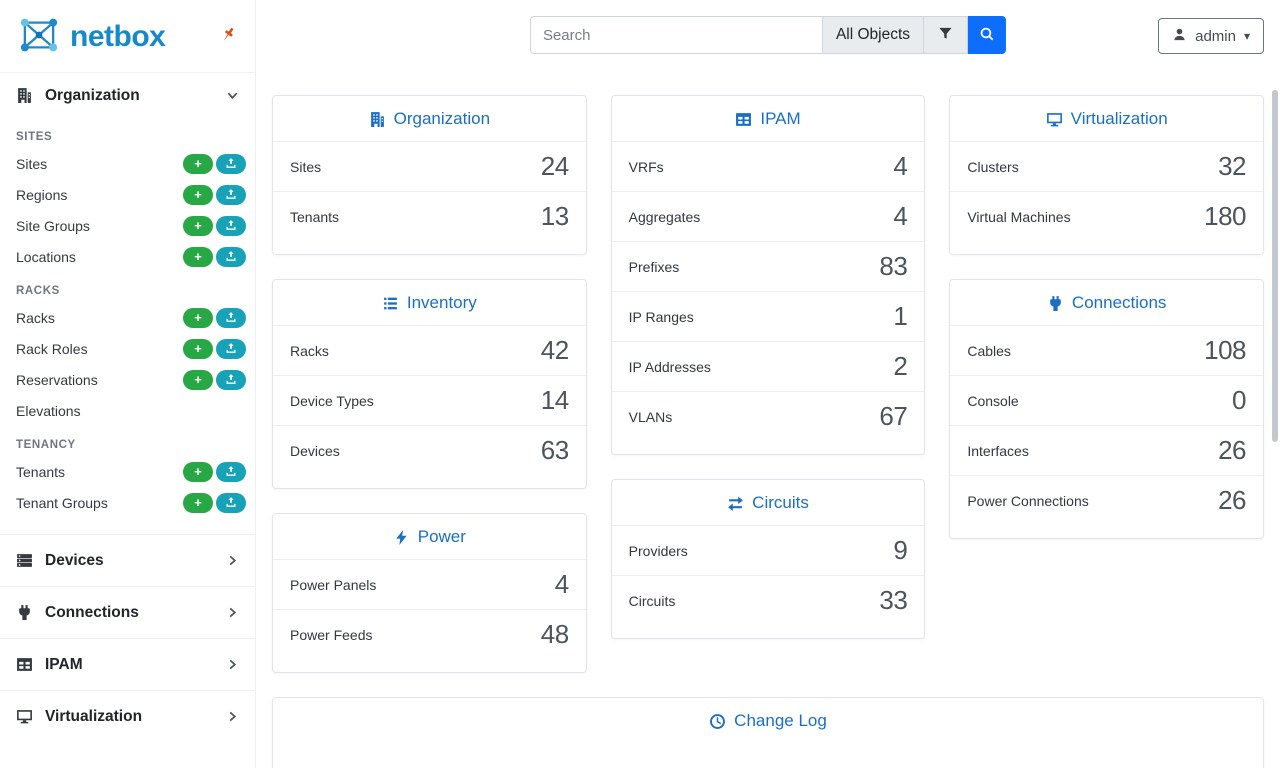  What do you see at coordinates (62, 502) in the screenshot?
I see `sidebar-link: Tenant Groups` at bounding box center [62, 502].